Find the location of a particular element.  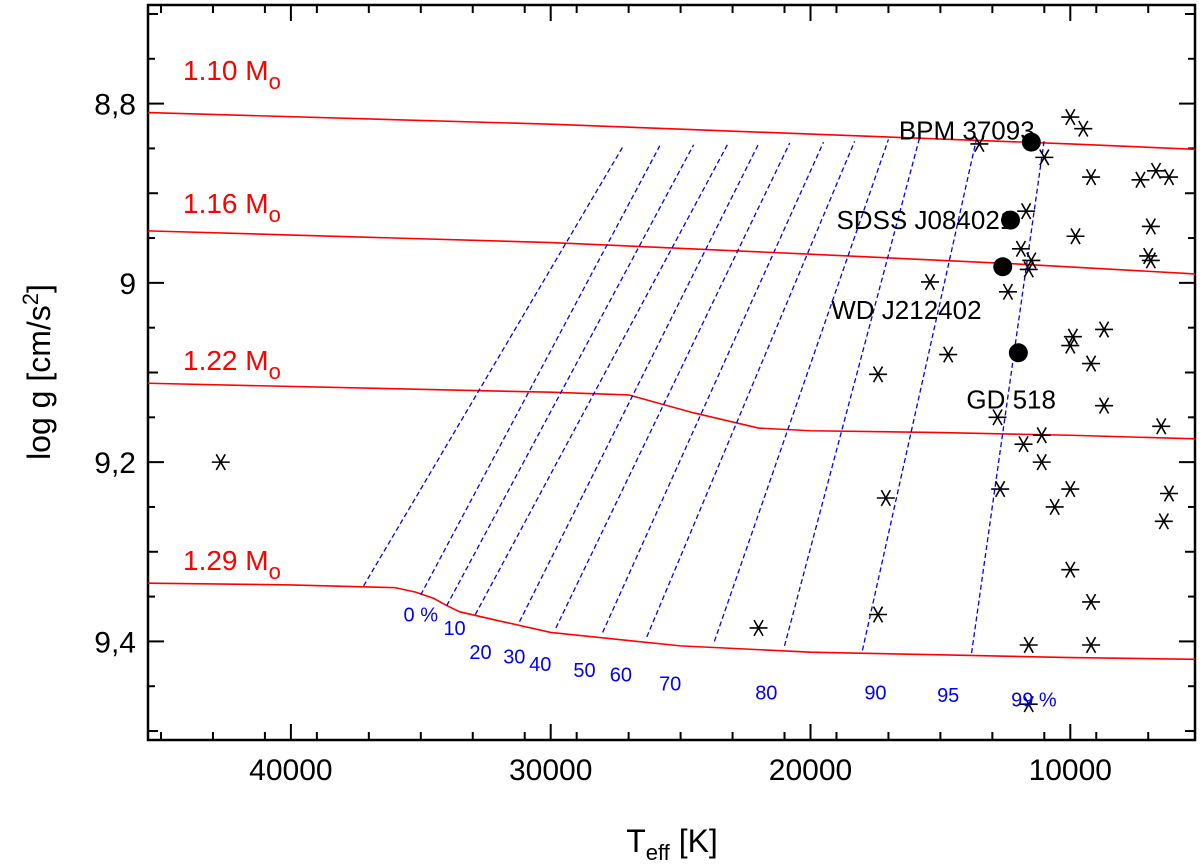

crystallization-label: 40 is located at coordinates (540, 665).